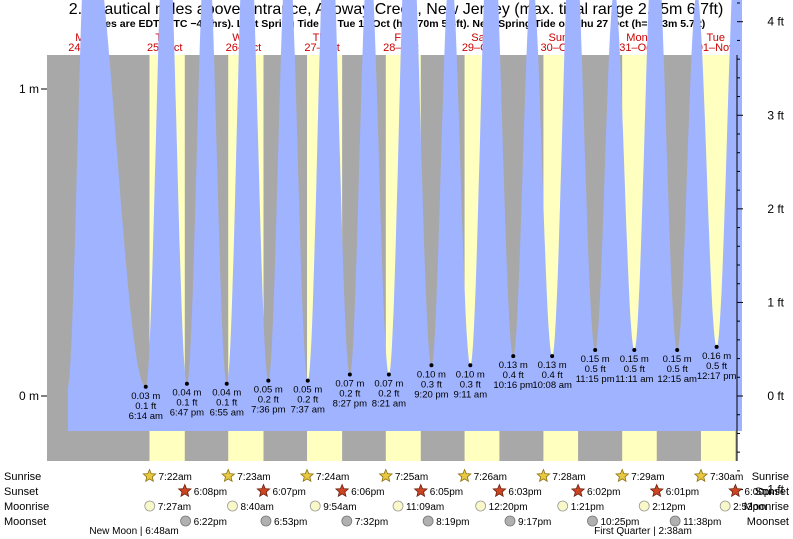 Image resolution: width=793 pixels, height=539 pixels. Describe the element at coordinates (717, 376) in the screenshot. I see `low-tide-time: 12:17 pm` at that location.